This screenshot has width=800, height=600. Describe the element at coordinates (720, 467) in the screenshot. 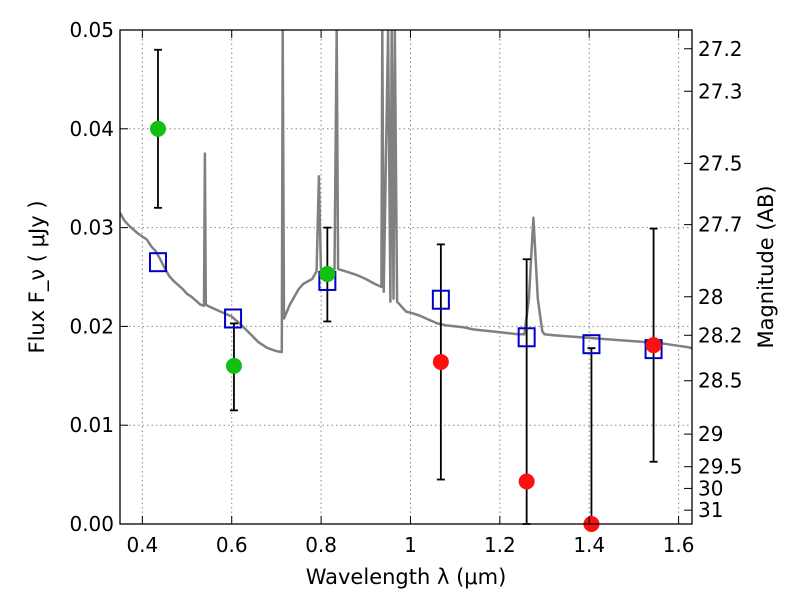

I see `right-tick-label: 29.5` at that location.